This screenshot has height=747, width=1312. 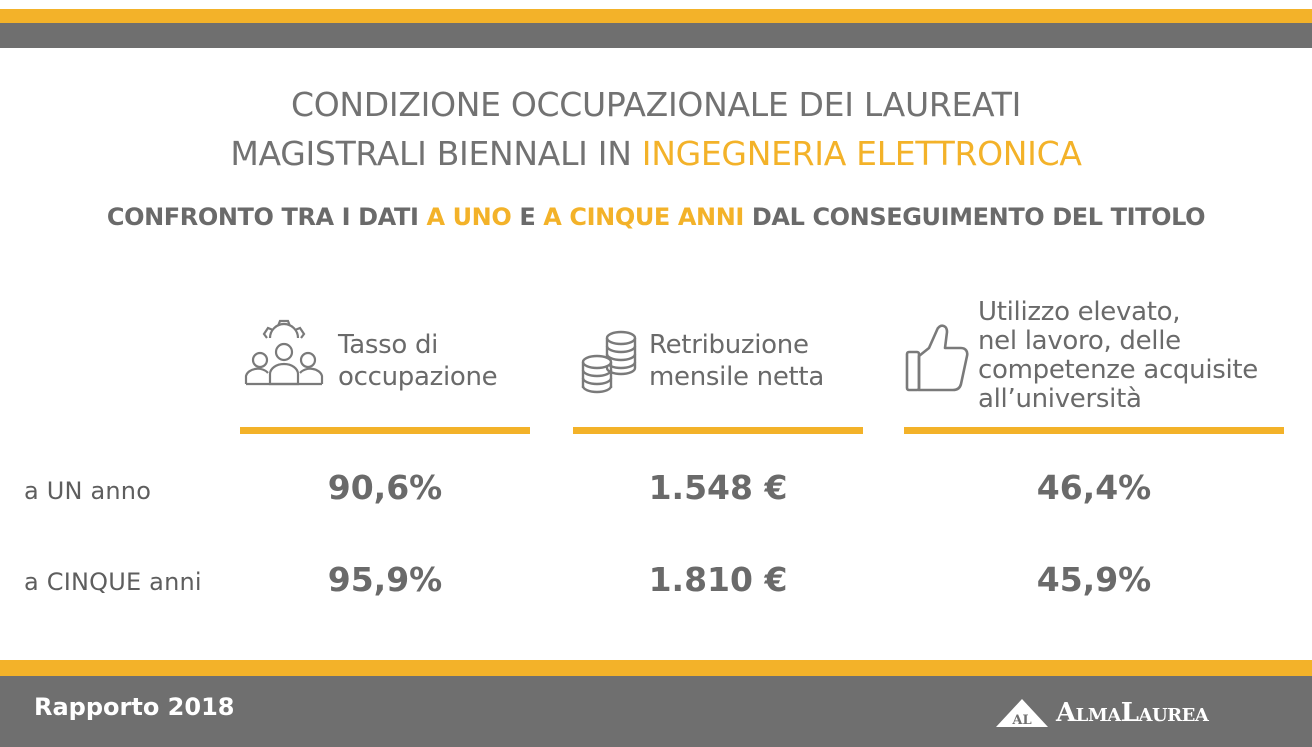 What do you see at coordinates (643, 217) in the screenshot?
I see `subtitle-highlight-cinque: A CINQUE ANNI` at bounding box center [643, 217].